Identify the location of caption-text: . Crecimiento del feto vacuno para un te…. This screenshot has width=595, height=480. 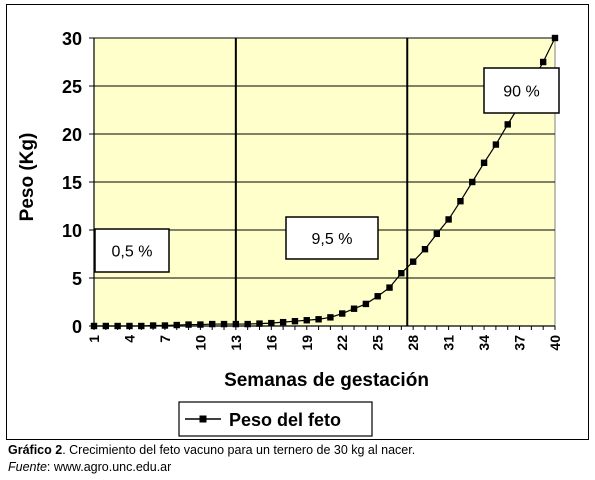
(239, 450).